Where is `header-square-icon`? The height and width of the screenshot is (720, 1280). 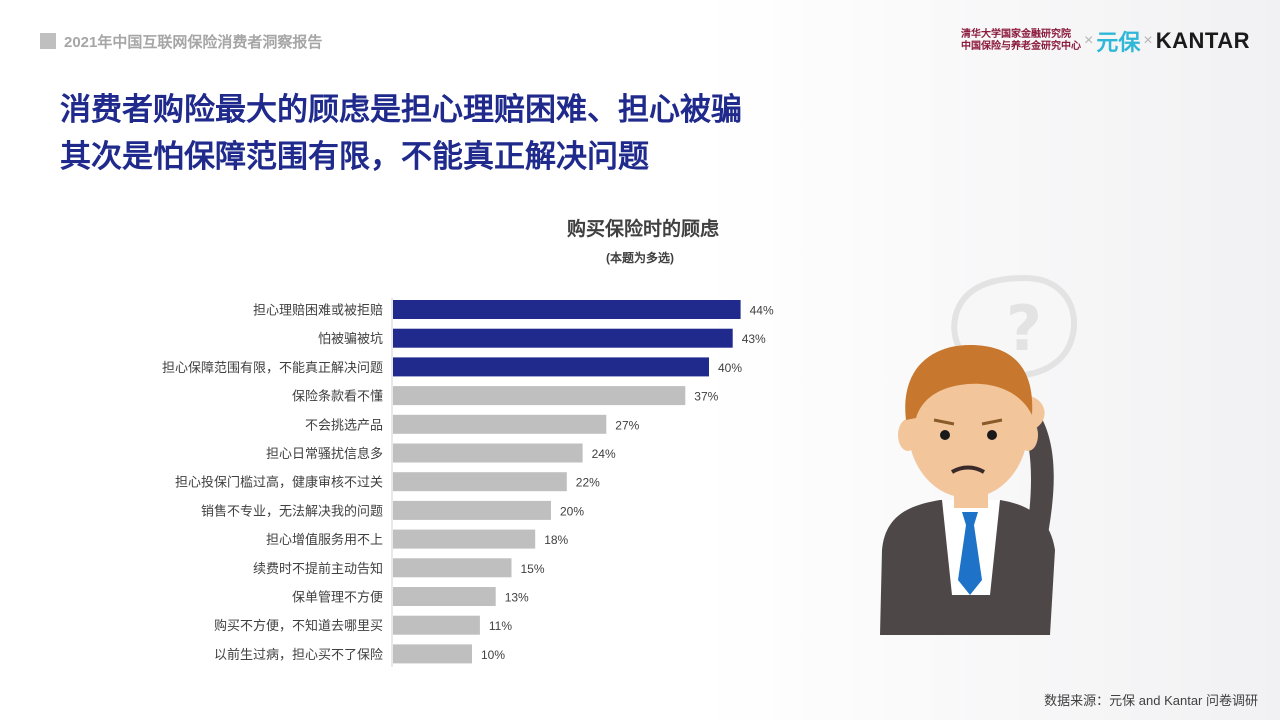
header-square-icon is located at coordinates (48, 41).